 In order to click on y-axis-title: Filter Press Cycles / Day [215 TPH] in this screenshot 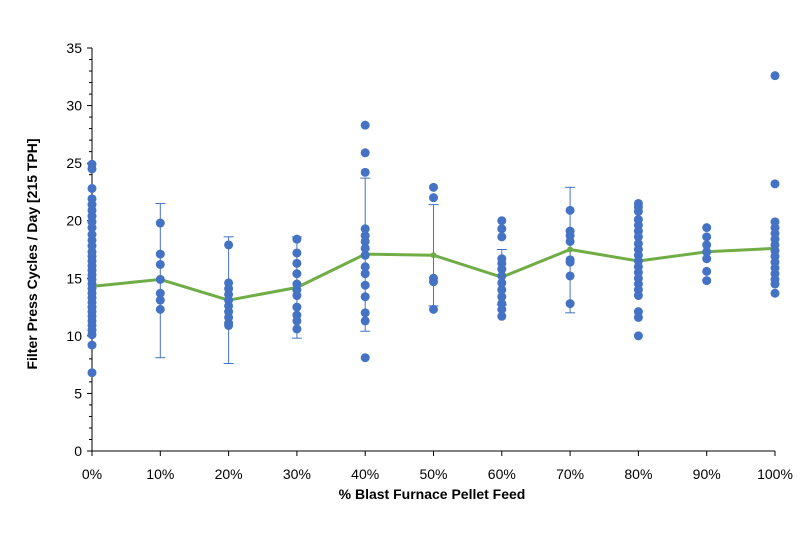, I will do `click(32, 253)`.